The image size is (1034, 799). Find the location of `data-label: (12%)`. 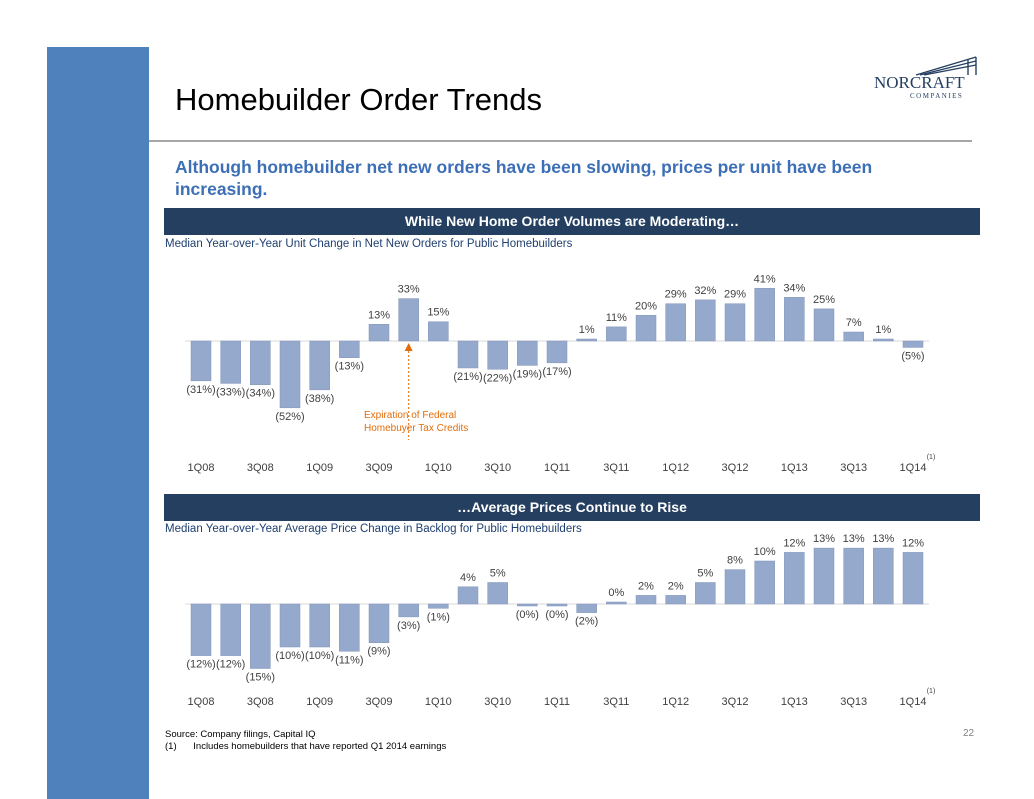

data-label: (12%) is located at coordinates (230, 665).